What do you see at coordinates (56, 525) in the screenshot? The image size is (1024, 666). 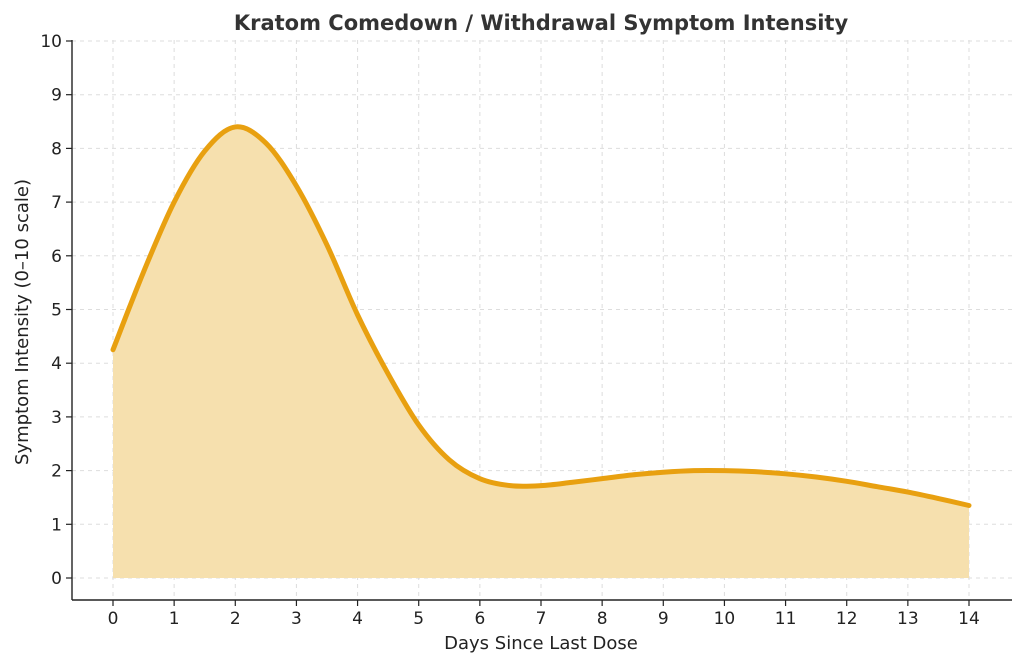 I see `y-tick-label-1: 1` at bounding box center [56, 525].